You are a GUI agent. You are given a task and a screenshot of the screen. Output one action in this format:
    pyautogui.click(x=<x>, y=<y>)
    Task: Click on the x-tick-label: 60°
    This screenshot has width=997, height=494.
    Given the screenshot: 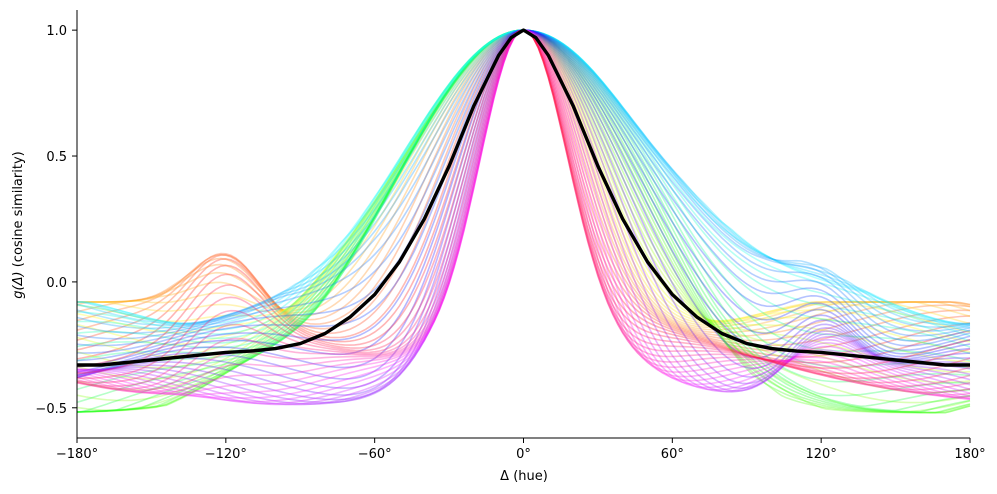 What is the action you would take?
    pyautogui.click(x=672, y=454)
    